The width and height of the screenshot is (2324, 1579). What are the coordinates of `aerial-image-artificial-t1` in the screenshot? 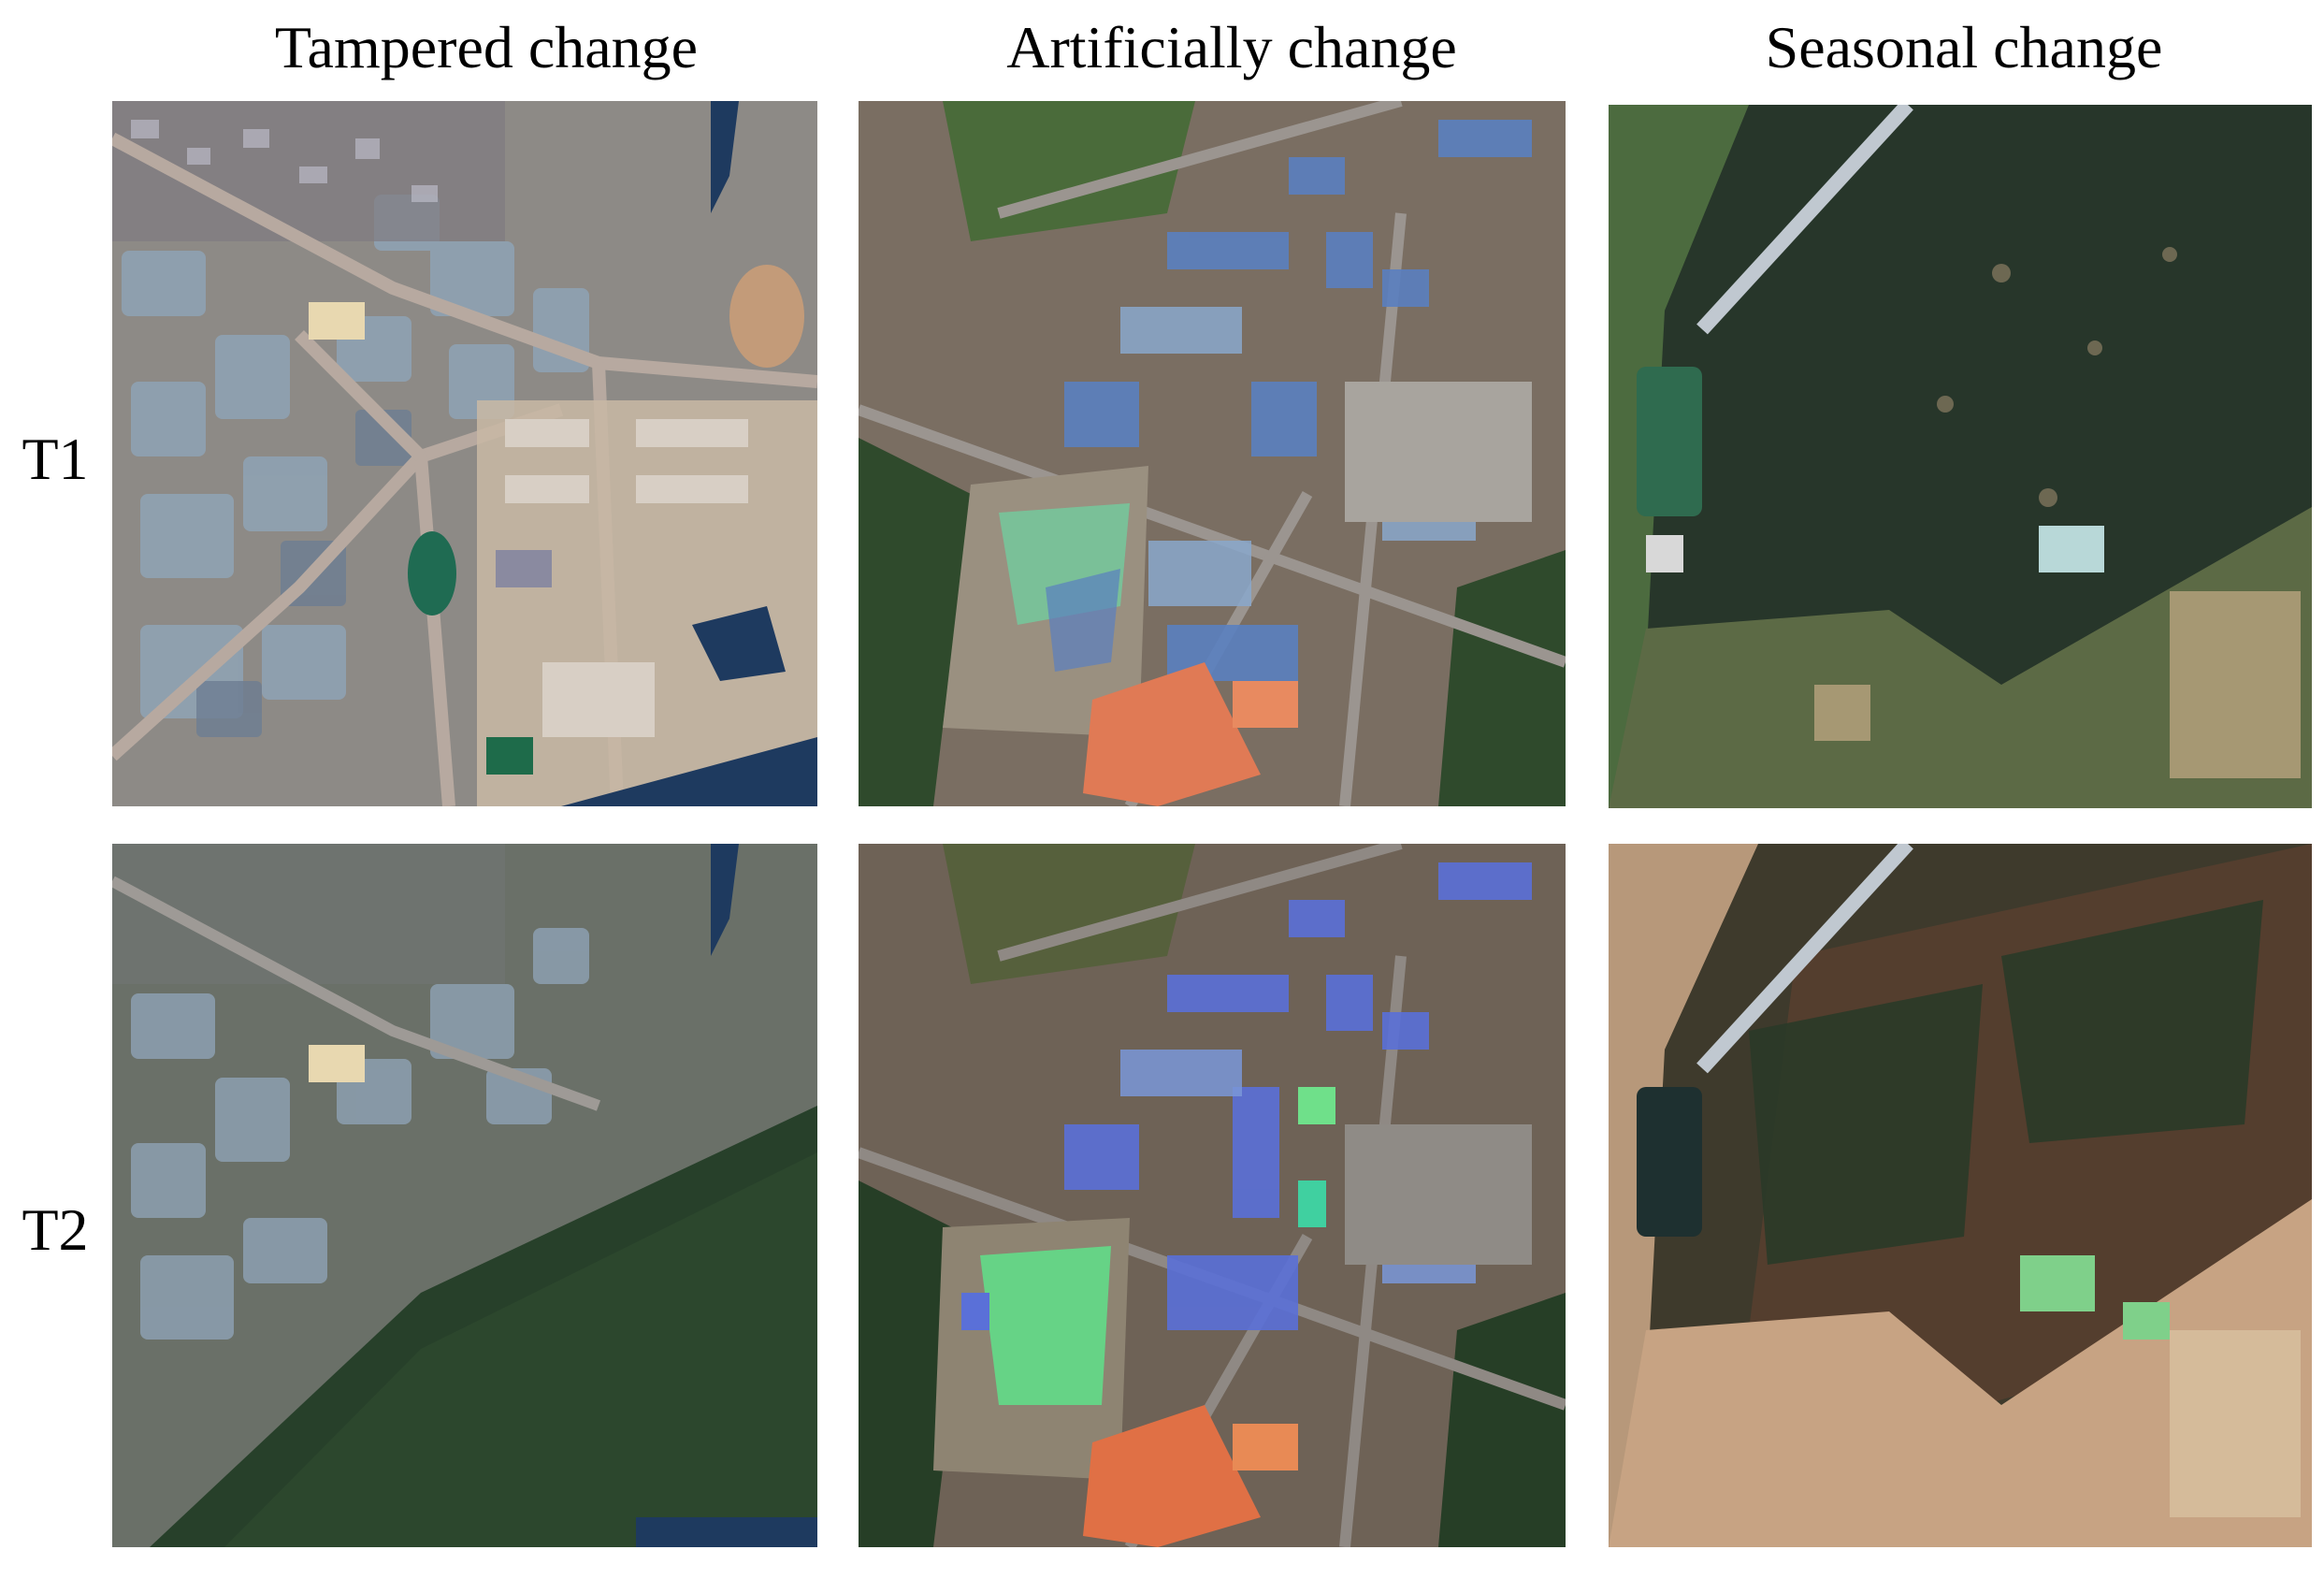 It's located at (1212, 453).